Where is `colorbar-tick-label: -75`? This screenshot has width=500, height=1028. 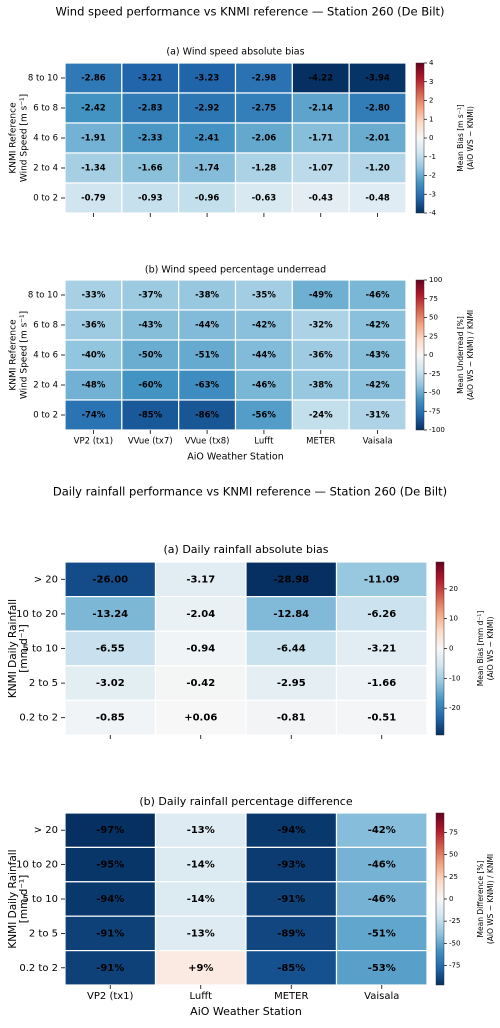
colorbar-tick-label: -75 is located at coordinates (434, 411).